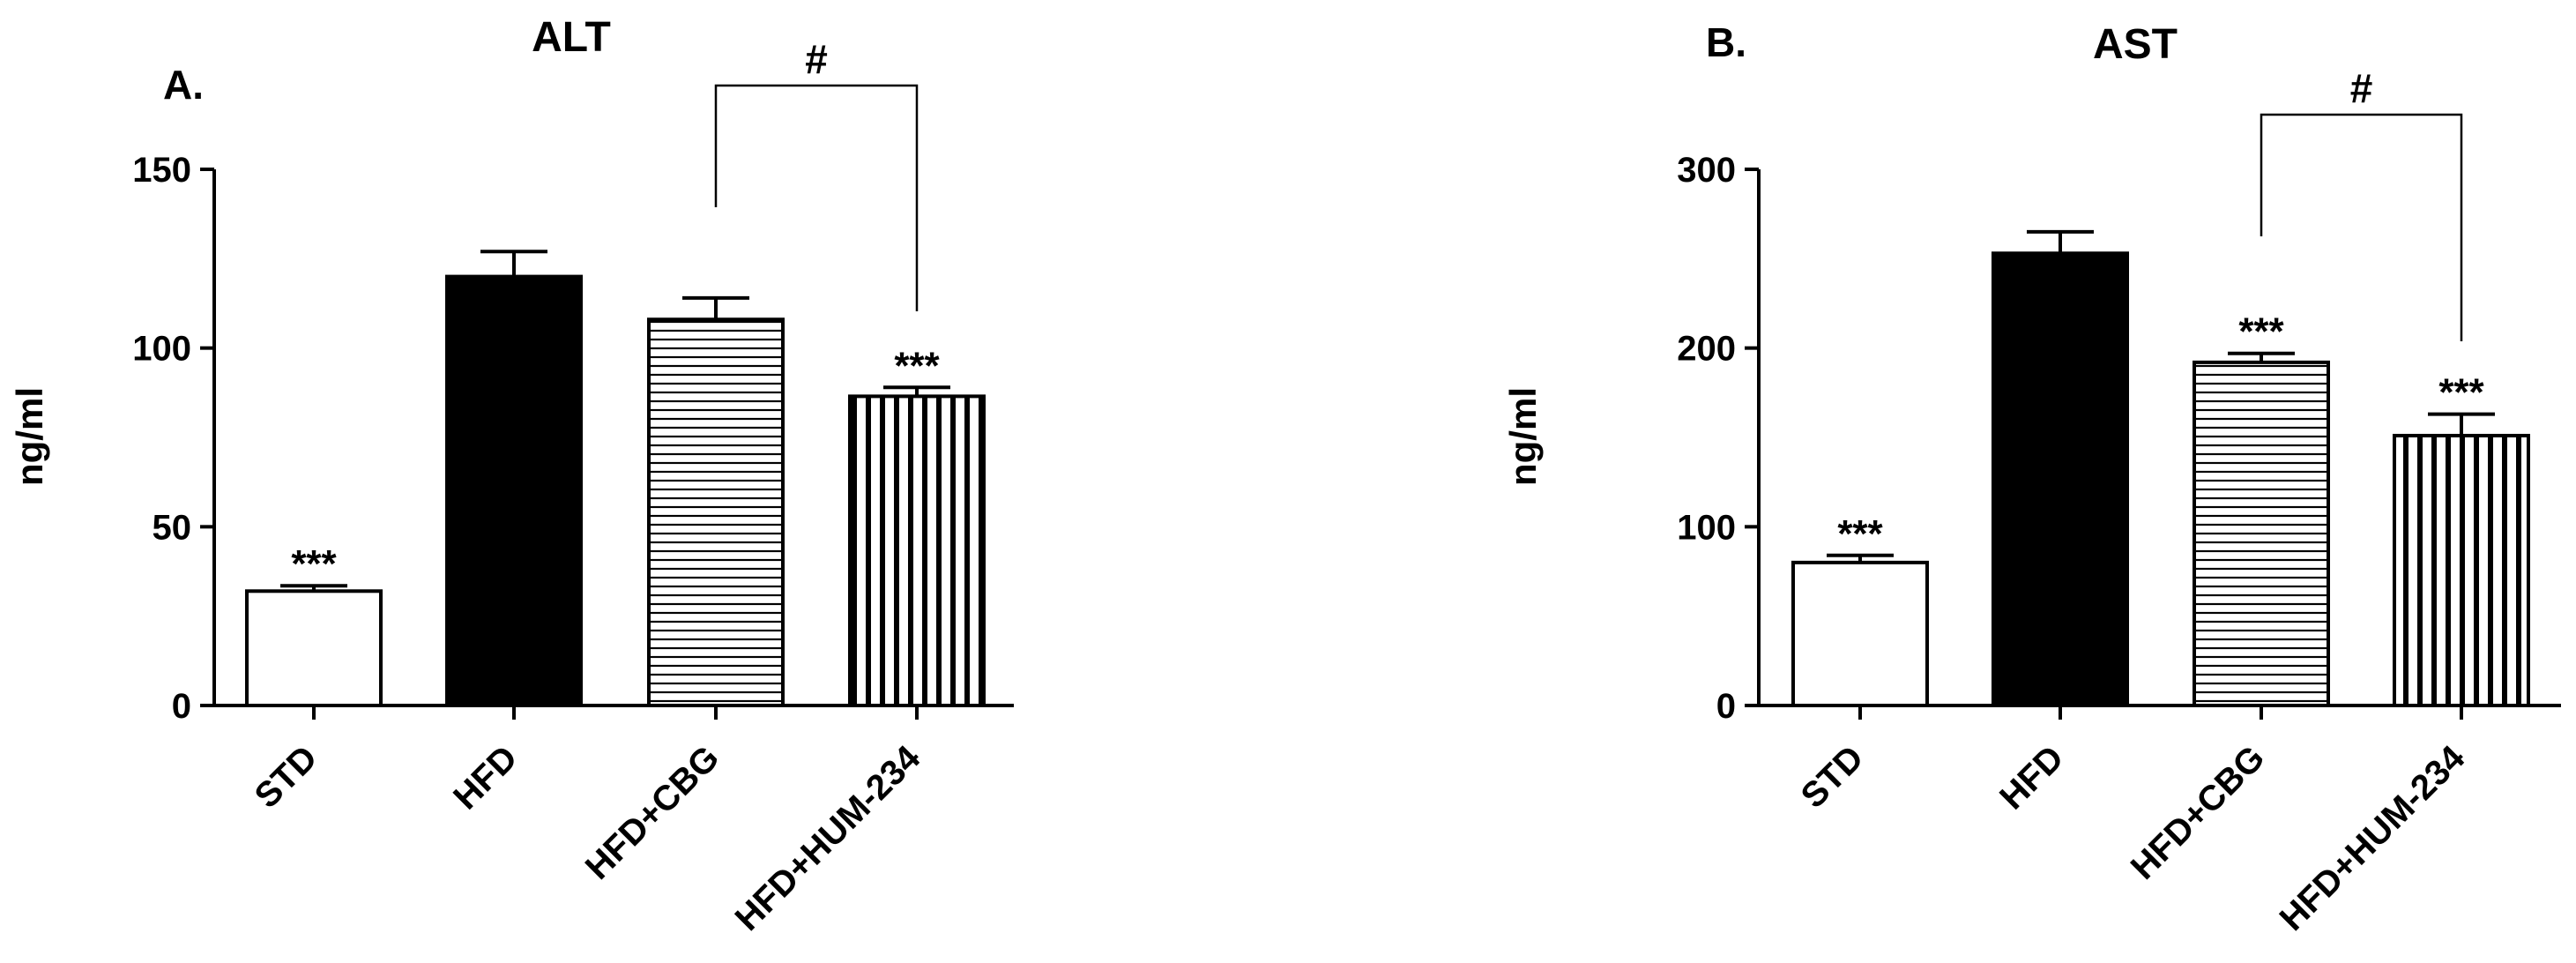  I want to click on chart-title: ALT, so click(572, 37).